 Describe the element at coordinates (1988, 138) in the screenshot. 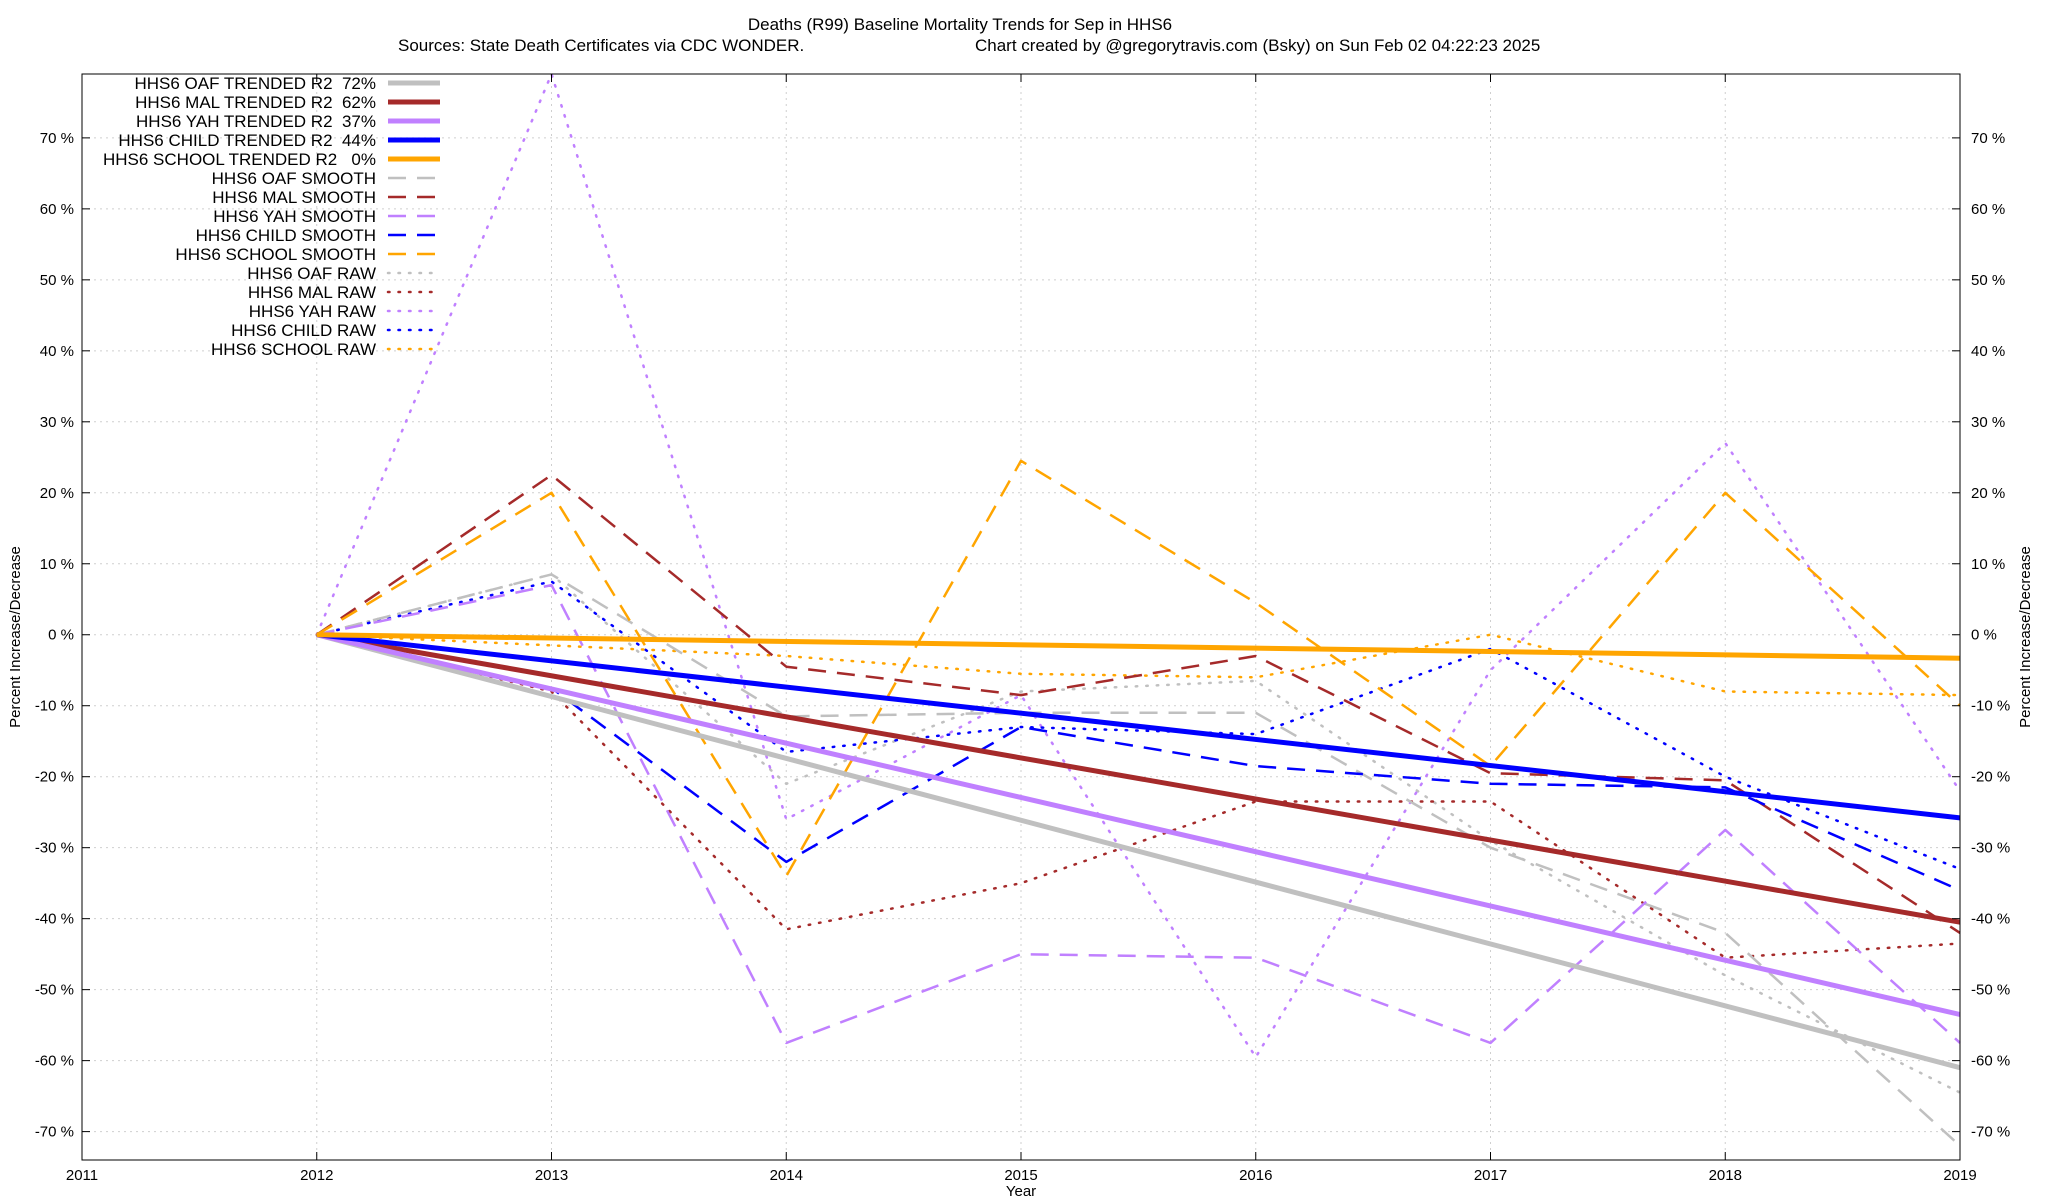

I see `y-tick-label-right: 70 %` at that location.